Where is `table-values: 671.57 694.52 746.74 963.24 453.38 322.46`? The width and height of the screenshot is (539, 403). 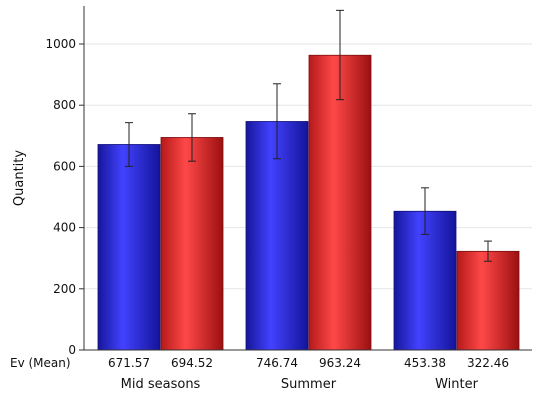 table-values: 671.57 694.52 746.74 963.24 453.38 322.46 is located at coordinates (308, 363).